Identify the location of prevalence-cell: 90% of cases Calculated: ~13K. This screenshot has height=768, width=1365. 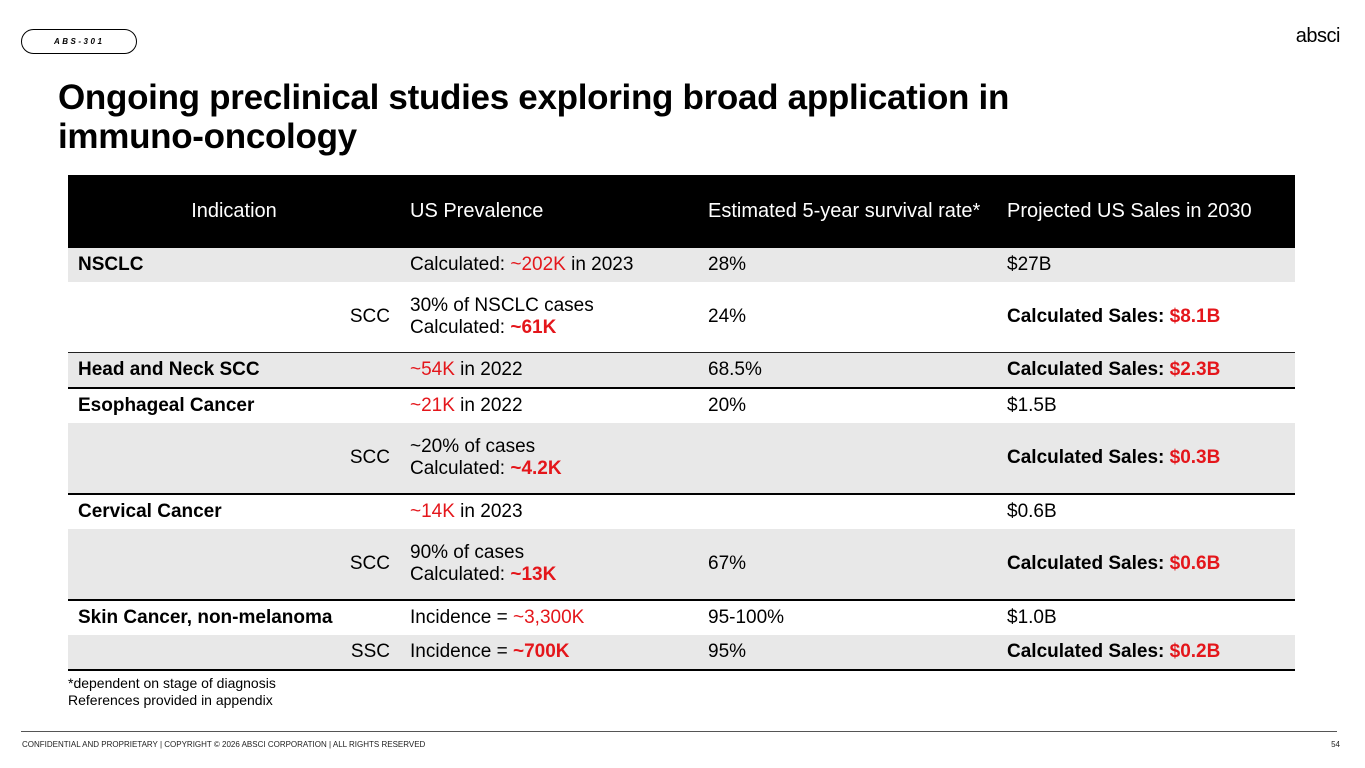
(549, 565).